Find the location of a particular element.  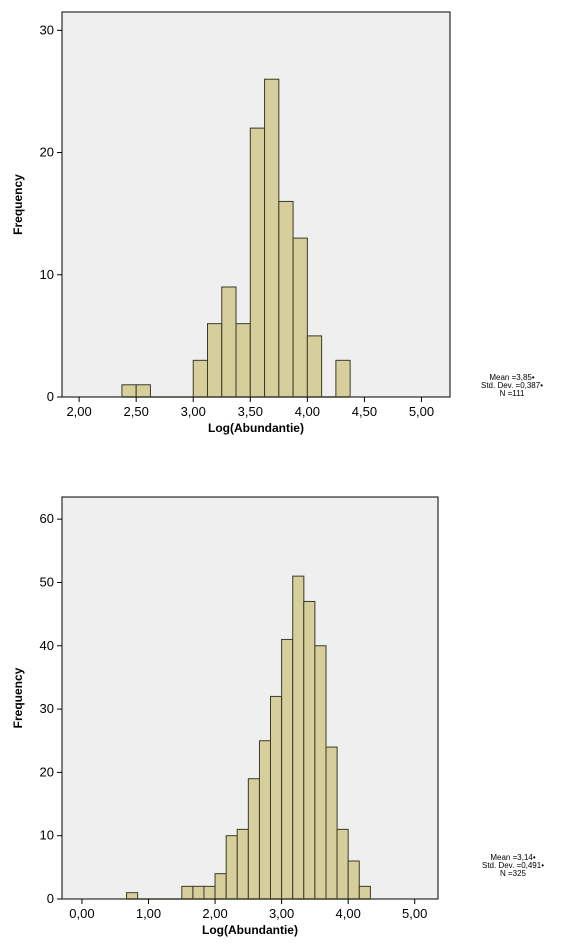

x-tick-label: 3,50 is located at coordinates (250, 411).